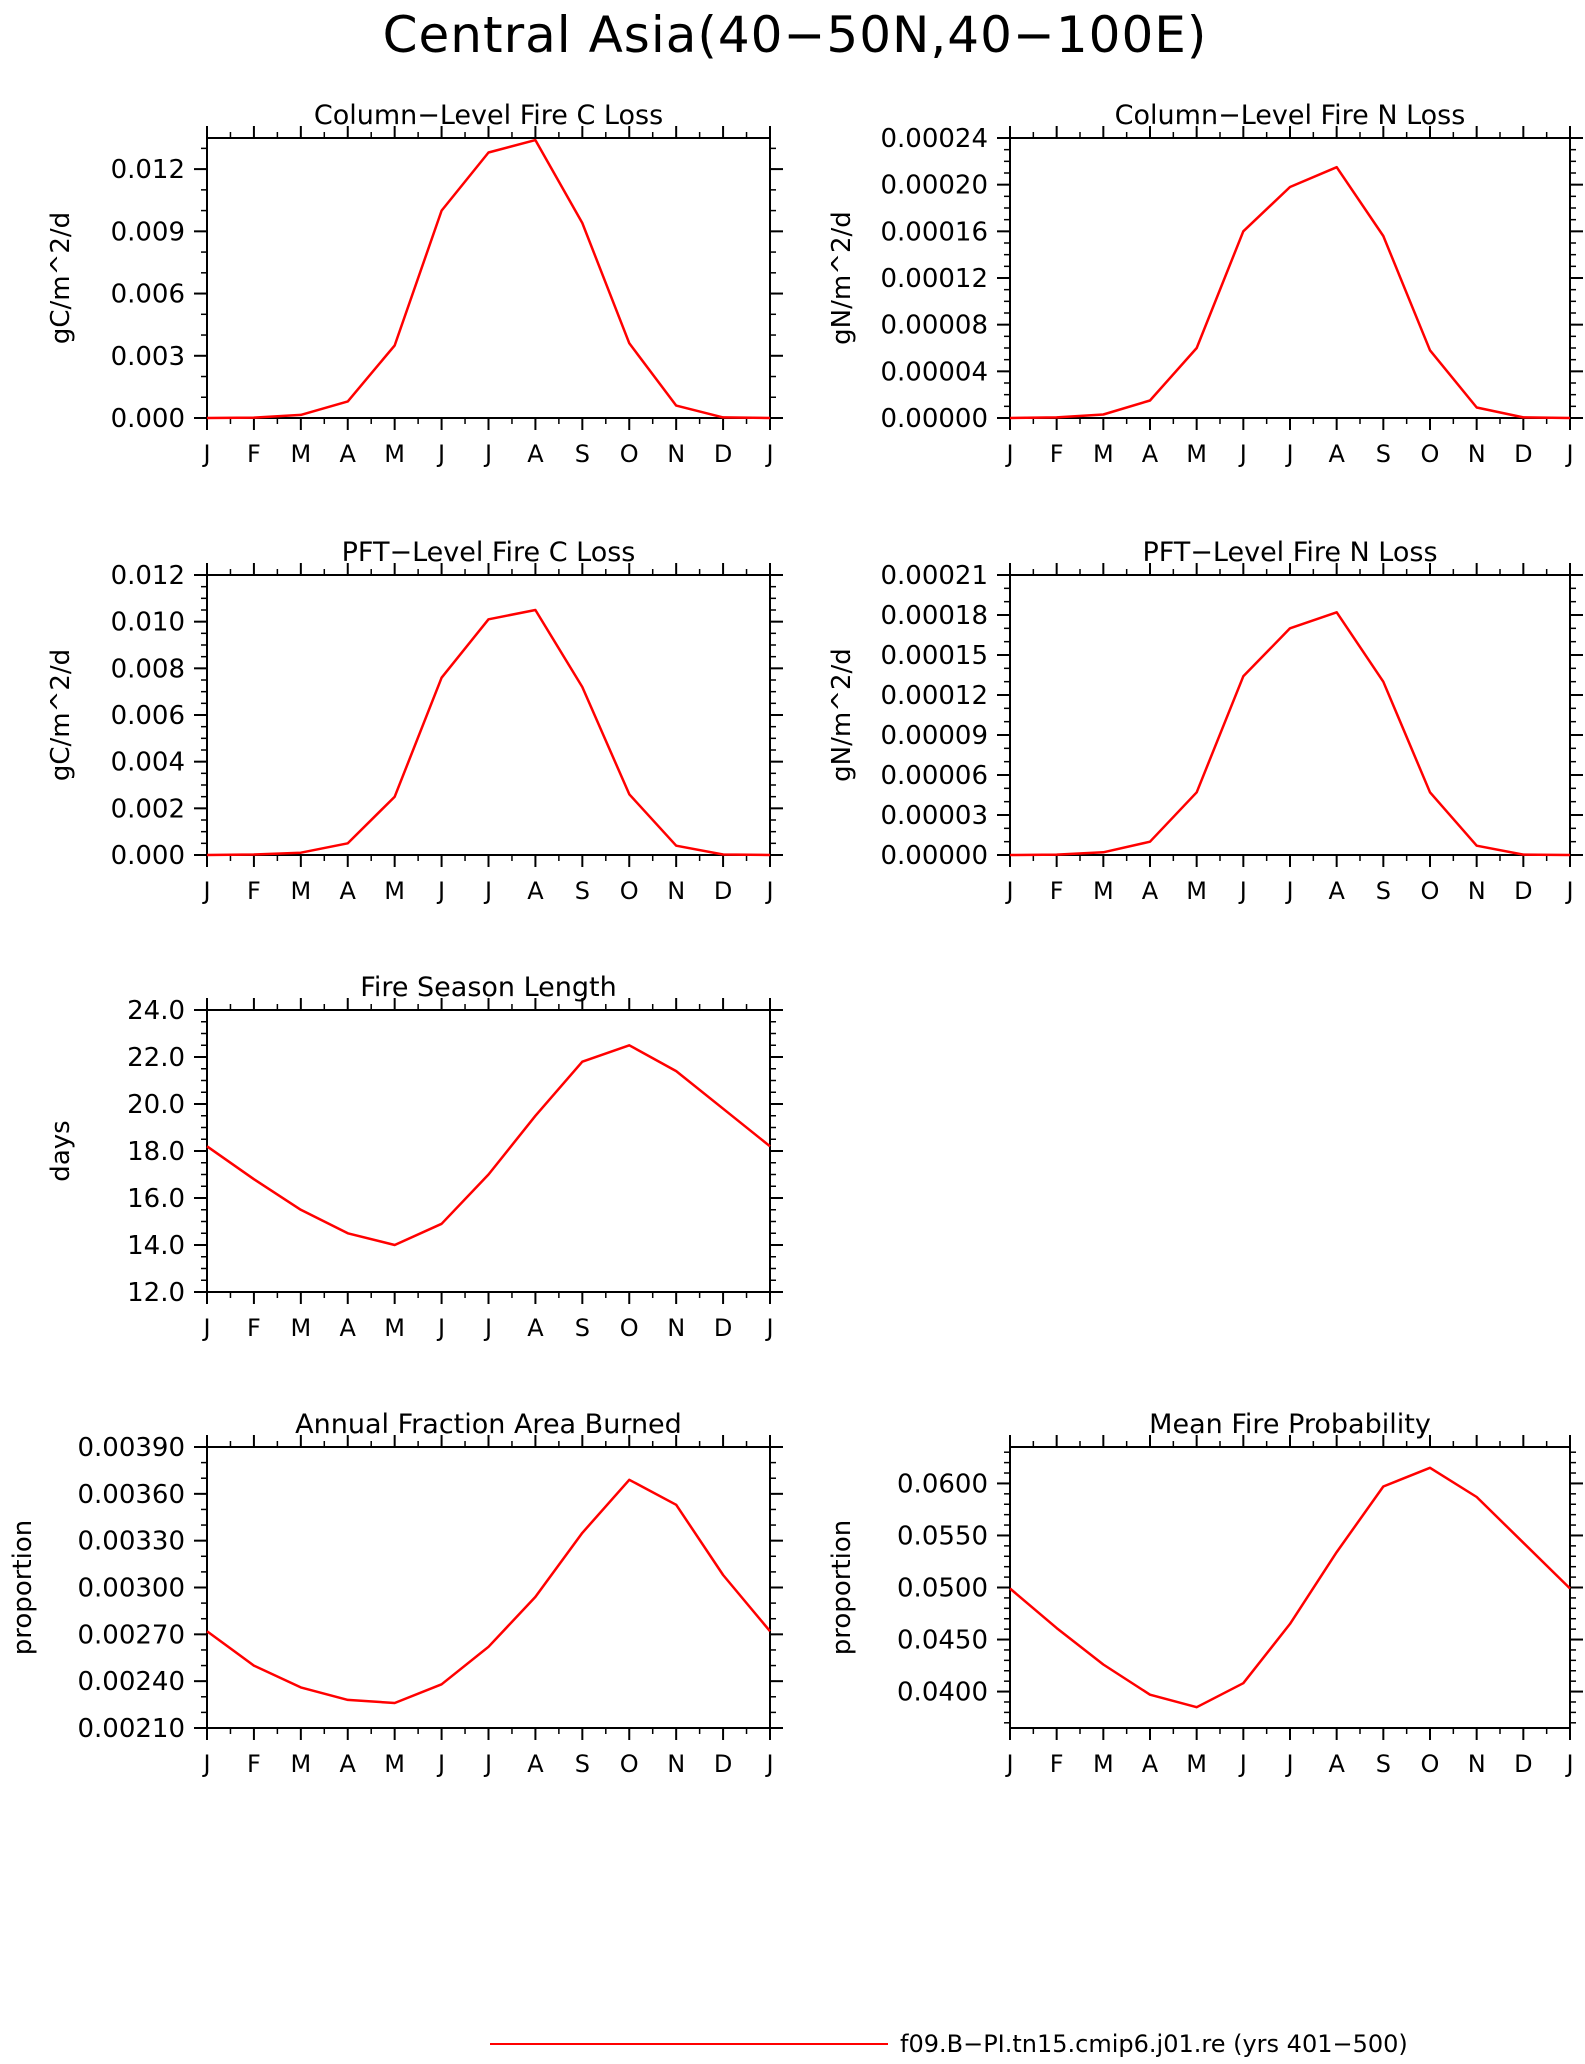  Describe the element at coordinates (934, 186) in the screenshot. I see `y-tick-label: 0.00020` at that location.